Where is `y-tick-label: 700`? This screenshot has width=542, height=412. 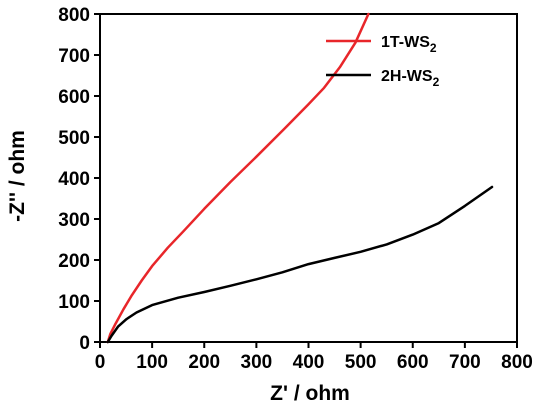 y-tick-label: 700 is located at coordinates (74, 56).